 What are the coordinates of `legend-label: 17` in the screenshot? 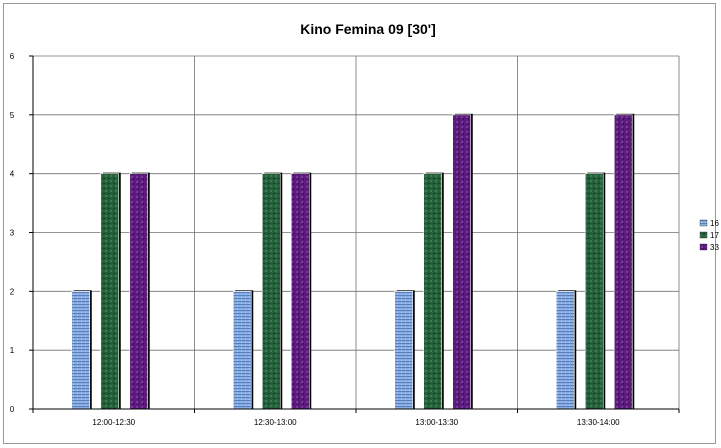 It's located at (714, 235).